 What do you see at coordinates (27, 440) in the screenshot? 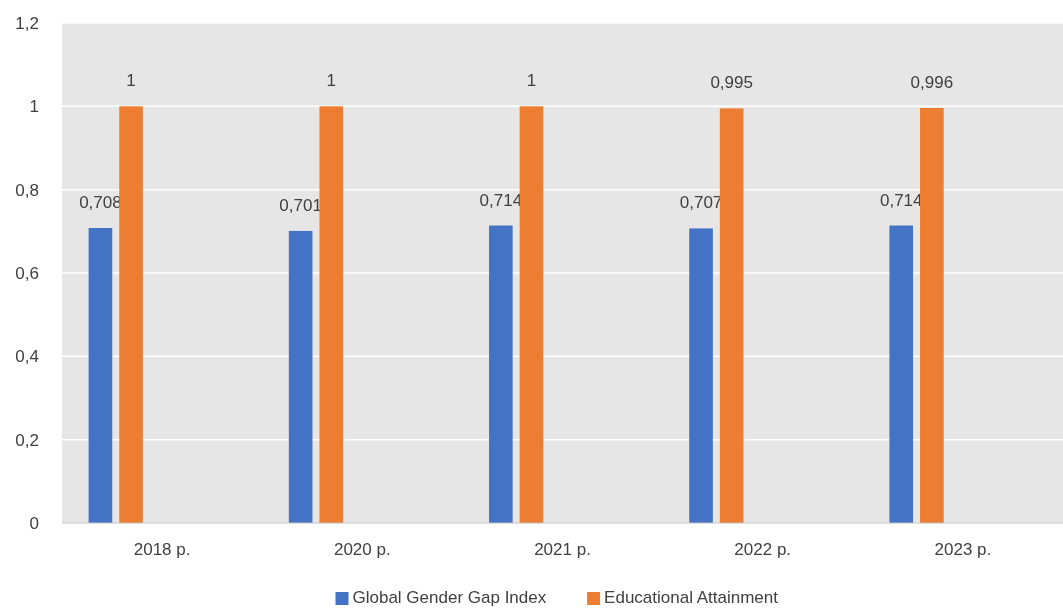
I see `y-tick-label: 0,2` at bounding box center [27, 440].